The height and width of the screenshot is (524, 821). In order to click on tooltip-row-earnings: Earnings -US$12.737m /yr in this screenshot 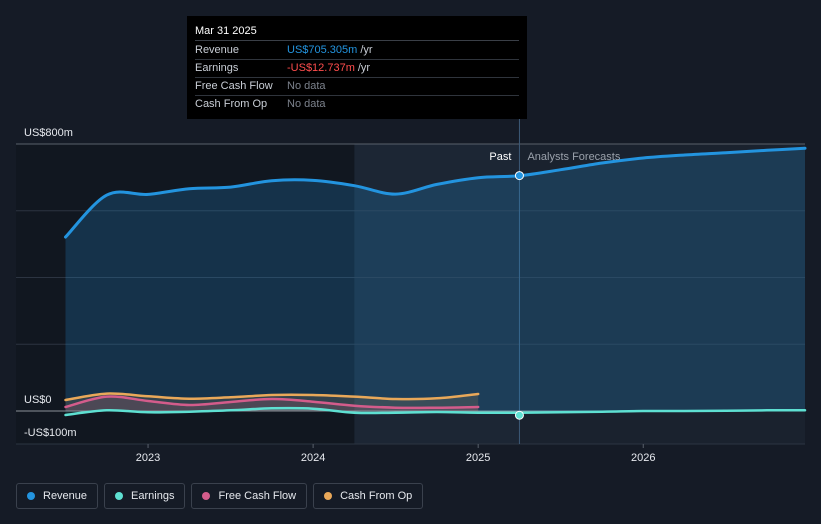, I will do `click(357, 69)`.